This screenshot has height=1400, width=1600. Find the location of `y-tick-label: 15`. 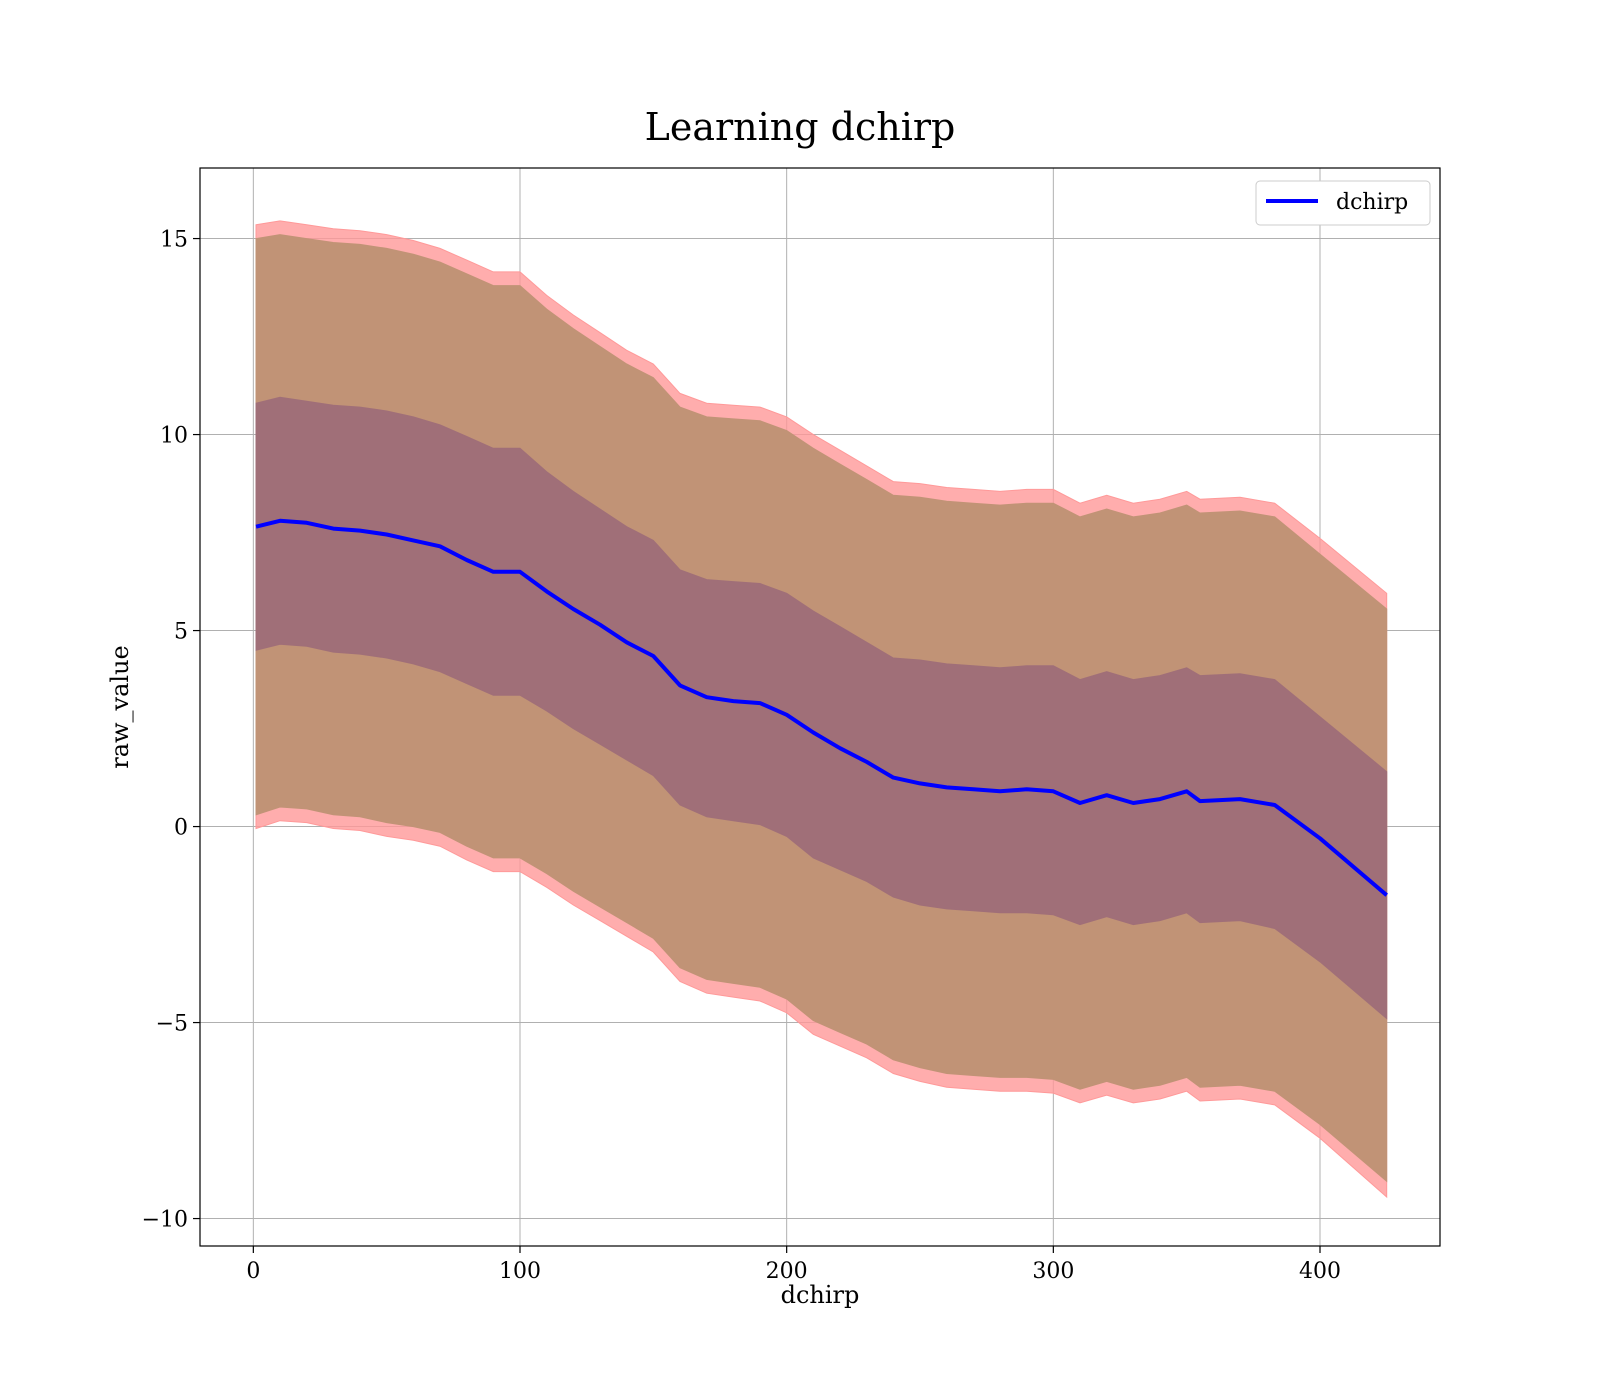

y-tick-label: 15 is located at coordinates (174, 240).